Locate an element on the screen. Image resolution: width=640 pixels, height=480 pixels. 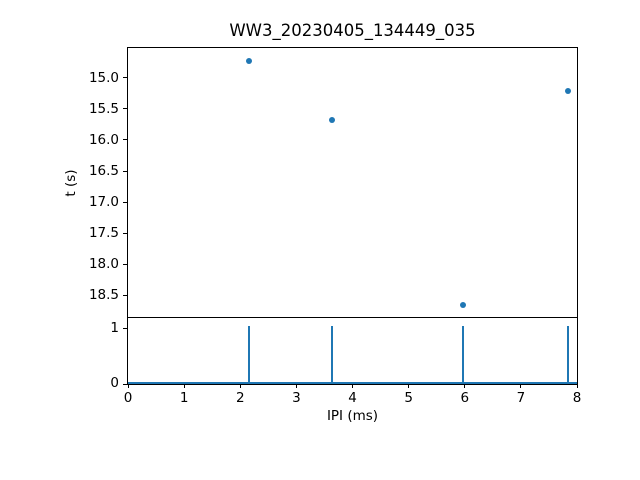
y-tick-label: 0 is located at coordinates (114, 383).